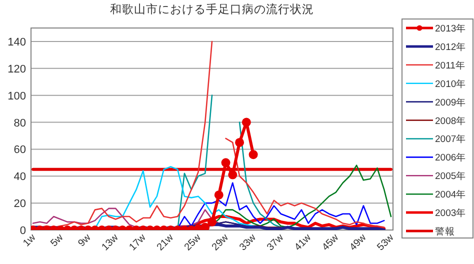  What do you see at coordinates (450, 176) in the screenshot?
I see `legend-label: 2005年` at bounding box center [450, 176].